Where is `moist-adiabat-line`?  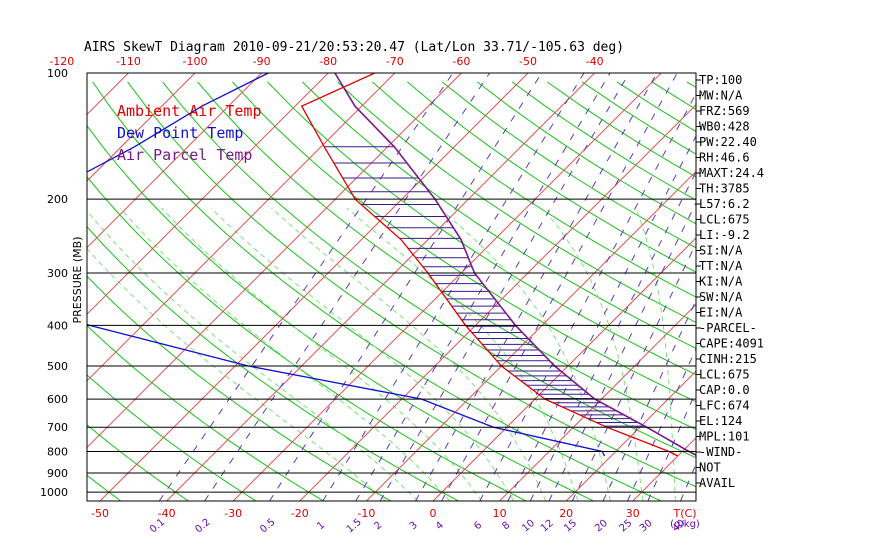 moist-adiabat-line is located at coordinates (655, 354).